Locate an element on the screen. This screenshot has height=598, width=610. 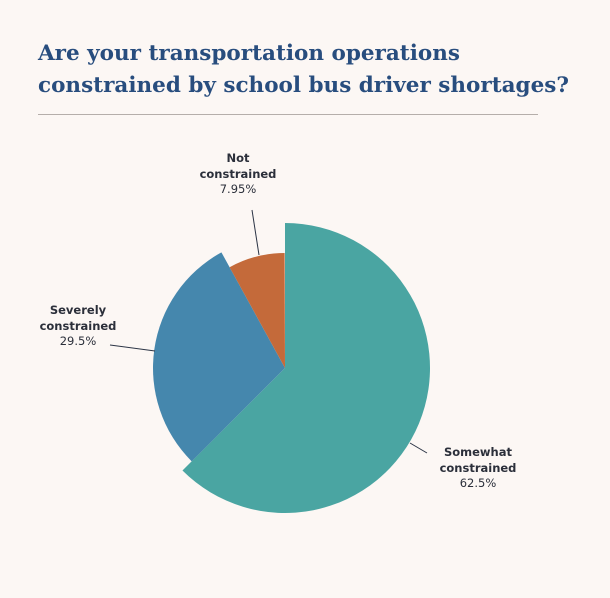
slice-label-not-constrained: Not constrained 7.95% is located at coordinates (238, 174).